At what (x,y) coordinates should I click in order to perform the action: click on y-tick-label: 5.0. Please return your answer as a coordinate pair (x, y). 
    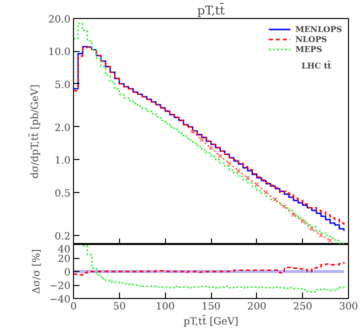
    Looking at the image, I should click on (62, 85).